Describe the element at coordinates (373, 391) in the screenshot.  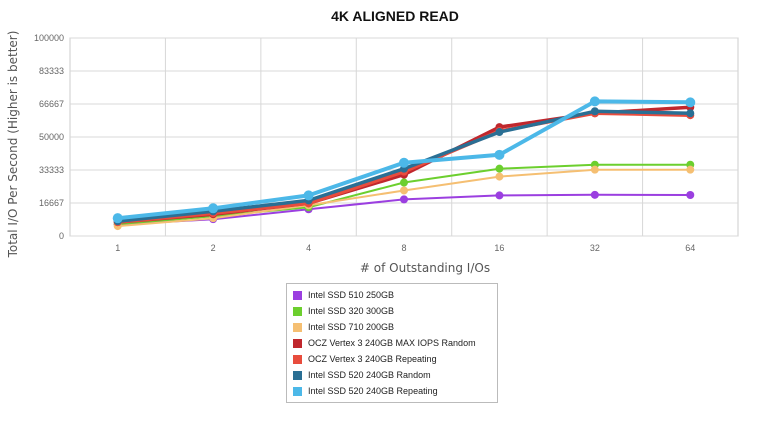
I see `legend-label: Intel SSD 520 240GB Repeating` at that location.